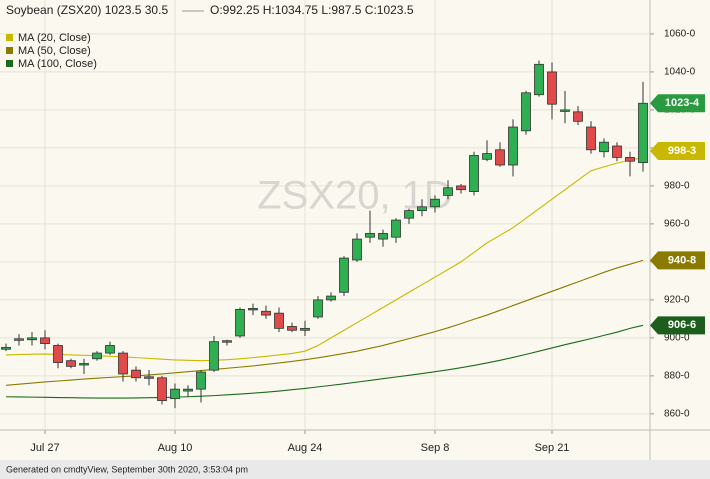 The height and width of the screenshot is (479, 710). I want to click on price-badge-label: 940-8, so click(682, 260).